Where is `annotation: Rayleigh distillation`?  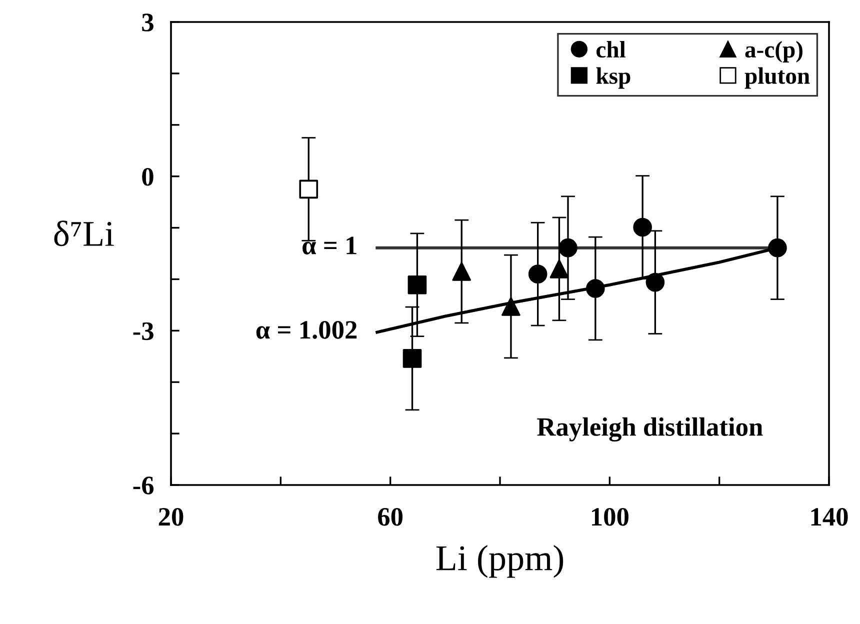 annotation: Rayleigh distillation is located at coordinates (650, 429).